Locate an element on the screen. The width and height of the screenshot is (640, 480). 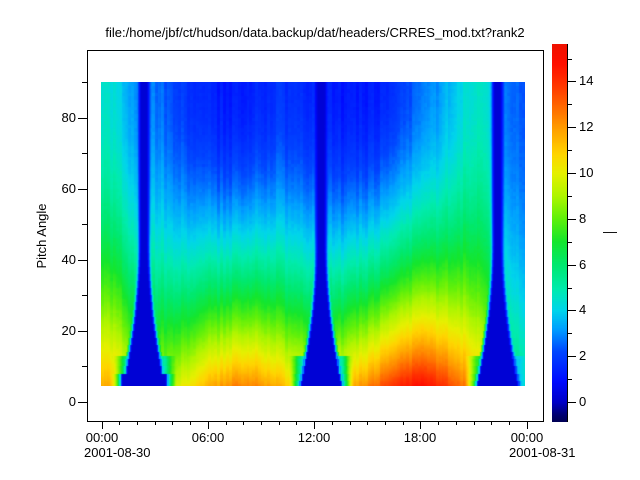
x-axis-end-date: 2001-08-31 is located at coordinates (542, 452).